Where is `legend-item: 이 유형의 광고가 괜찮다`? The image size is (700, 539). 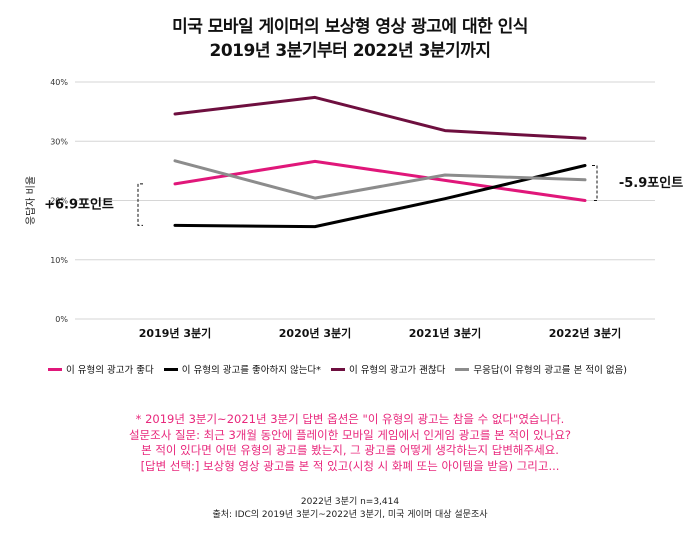 legend-item: 이 유형의 광고가 괜찮다 is located at coordinates (388, 369).